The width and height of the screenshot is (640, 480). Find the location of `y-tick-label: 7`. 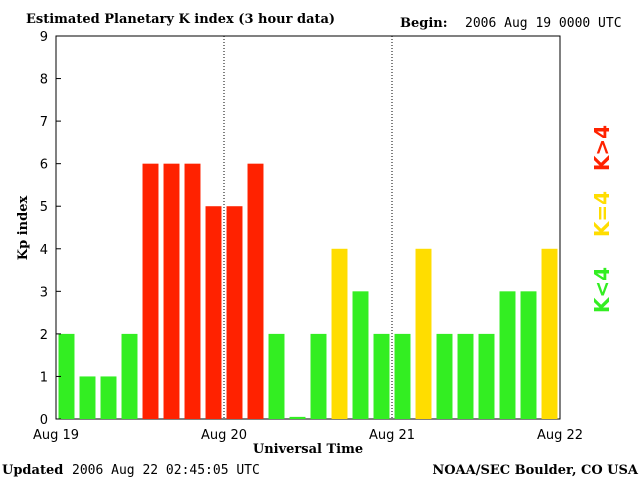

y-tick-label: 7 is located at coordinates (44, 122).